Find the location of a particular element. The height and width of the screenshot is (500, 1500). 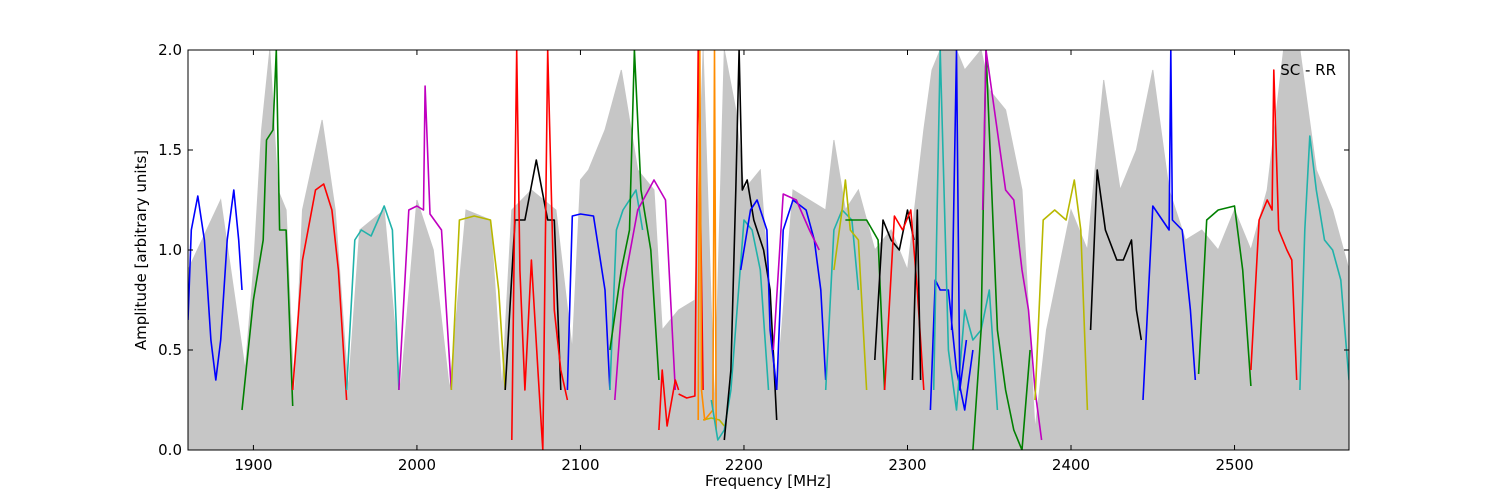

x-tick-label: 2100 is located at coordinates (580, 465).